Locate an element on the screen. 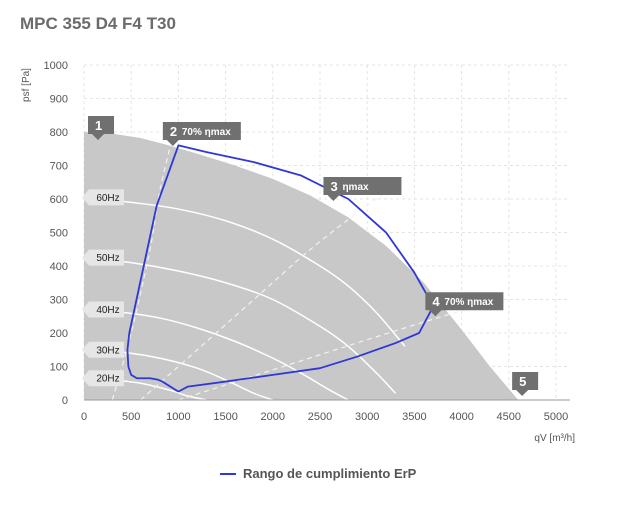 The height and width of the screenshot is (513, 622). legend: Rango de cumplimiento ErP is located at coordinates (318, 473).